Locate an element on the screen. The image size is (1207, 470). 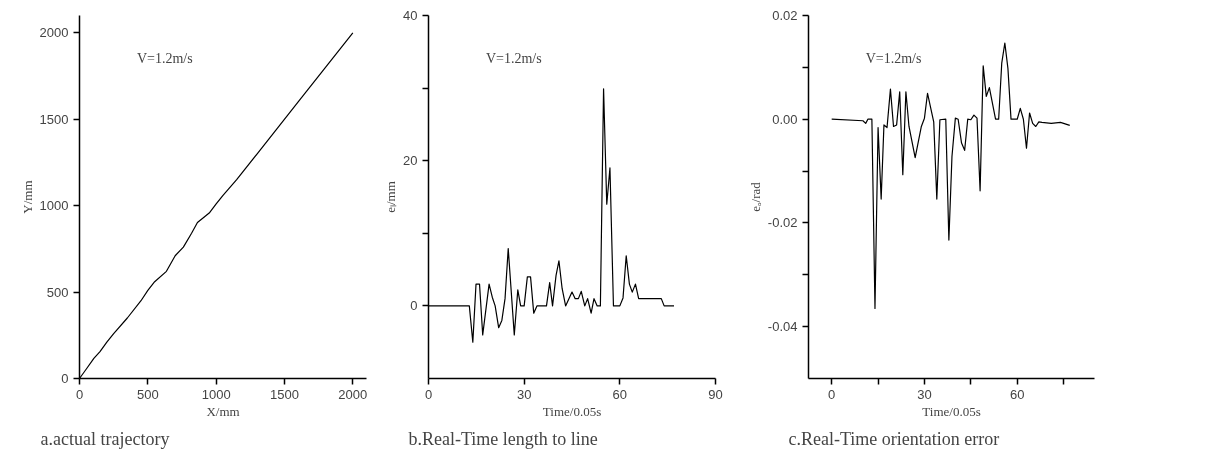
y-axis-title: eₐ/rad is located at coordinates (755, 196).